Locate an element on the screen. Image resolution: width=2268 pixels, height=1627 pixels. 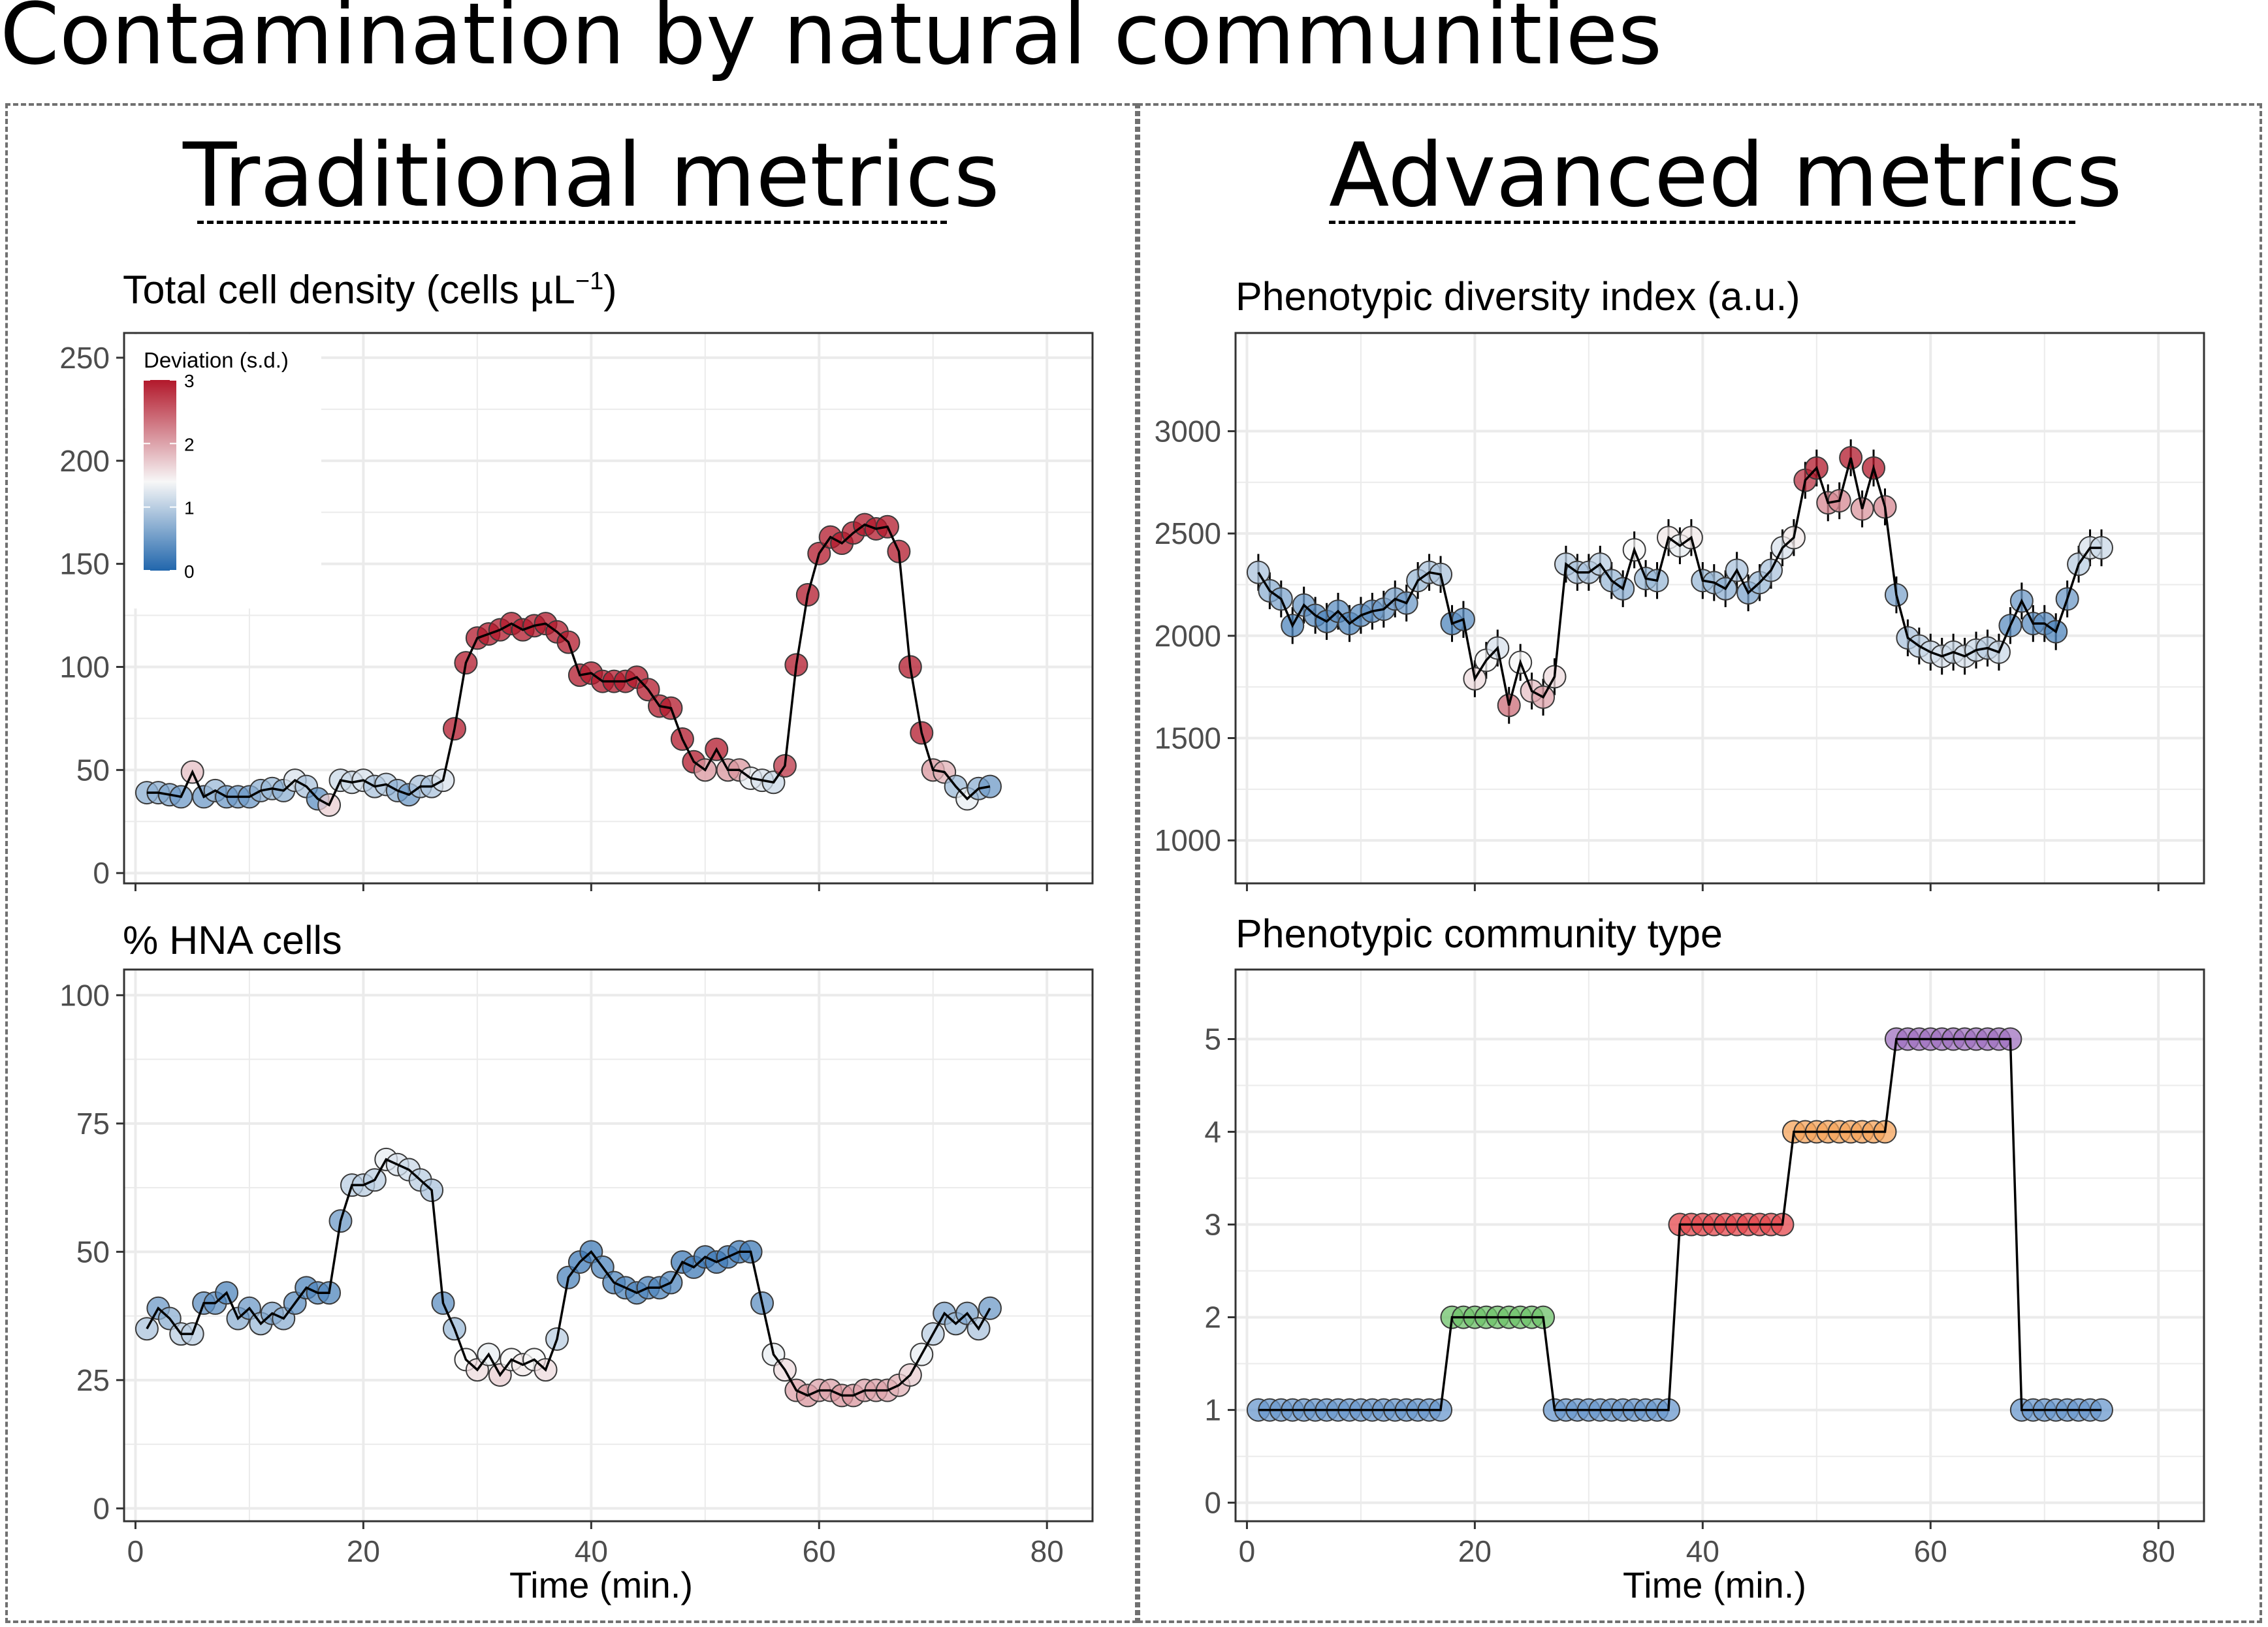
density-panel-title: Total cell density (cells µL−1) is located at coordinates (370, 289).